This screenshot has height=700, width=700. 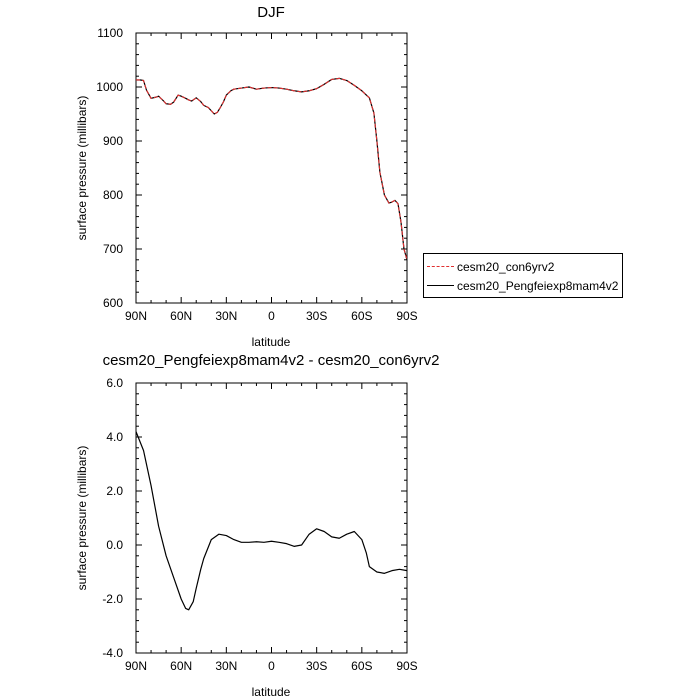 I want to click on chart1-xtick-label: 30S, so click(x=316, y=316).